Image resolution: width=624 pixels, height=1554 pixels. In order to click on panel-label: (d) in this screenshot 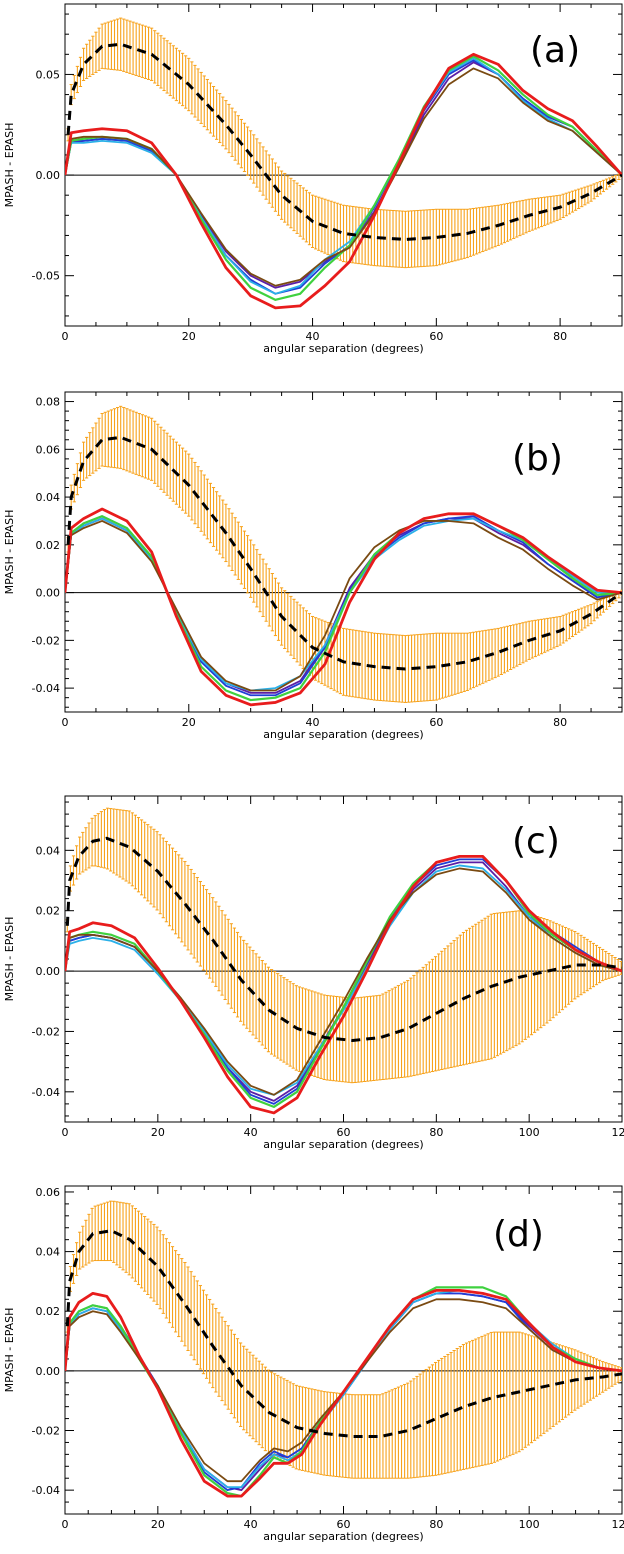, I will do `click(518, 1234)`.